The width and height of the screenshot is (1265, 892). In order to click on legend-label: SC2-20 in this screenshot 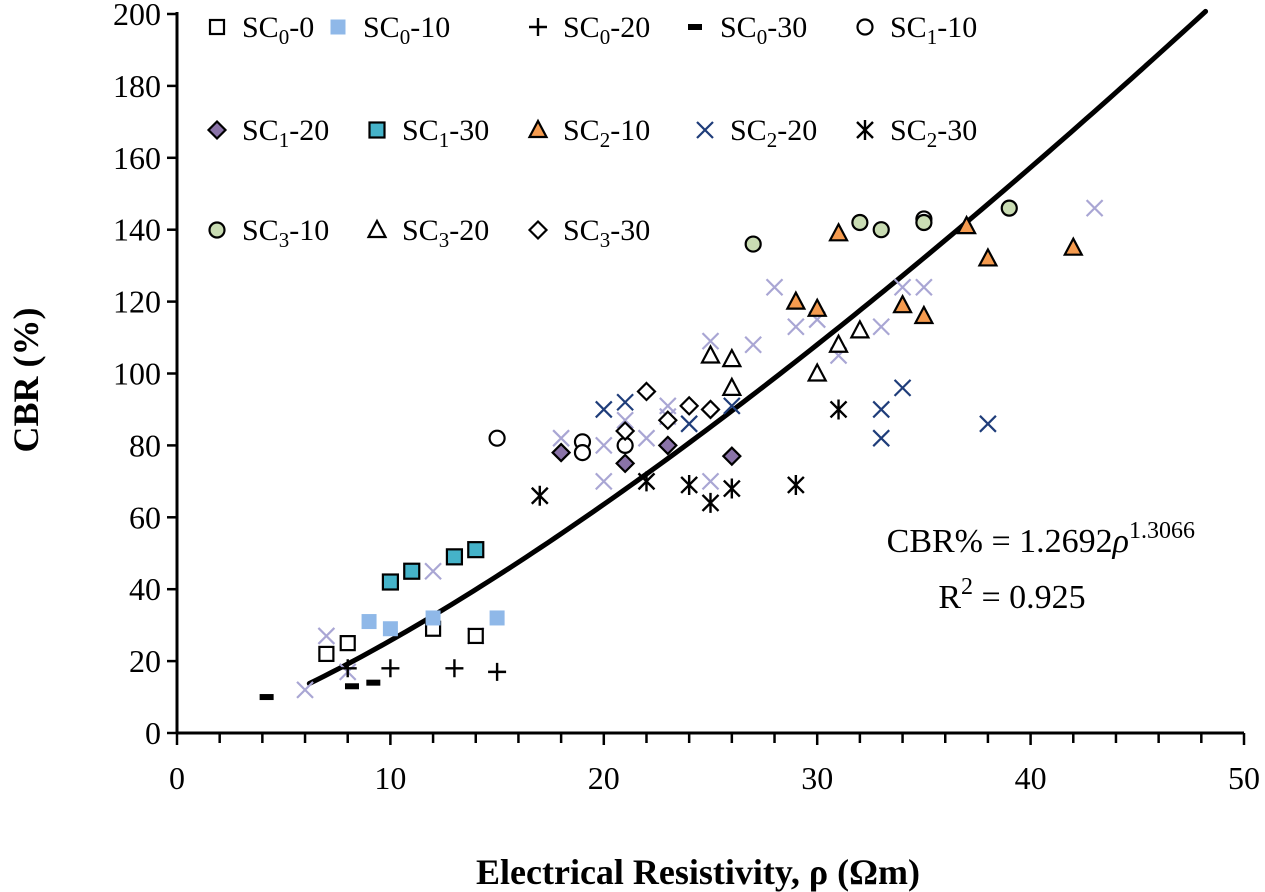, I will do `click(773, 133)`.